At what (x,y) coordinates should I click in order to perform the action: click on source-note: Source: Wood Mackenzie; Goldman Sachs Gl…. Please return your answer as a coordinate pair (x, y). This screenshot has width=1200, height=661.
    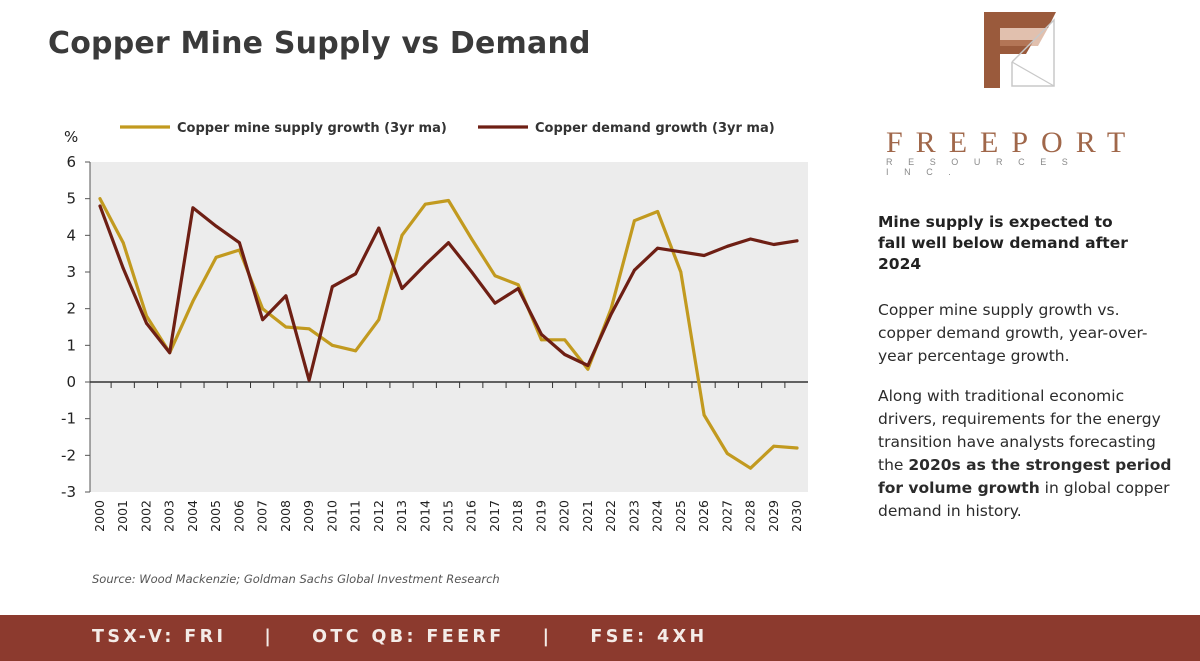
    Looking at the image, I should click on (296, 579).